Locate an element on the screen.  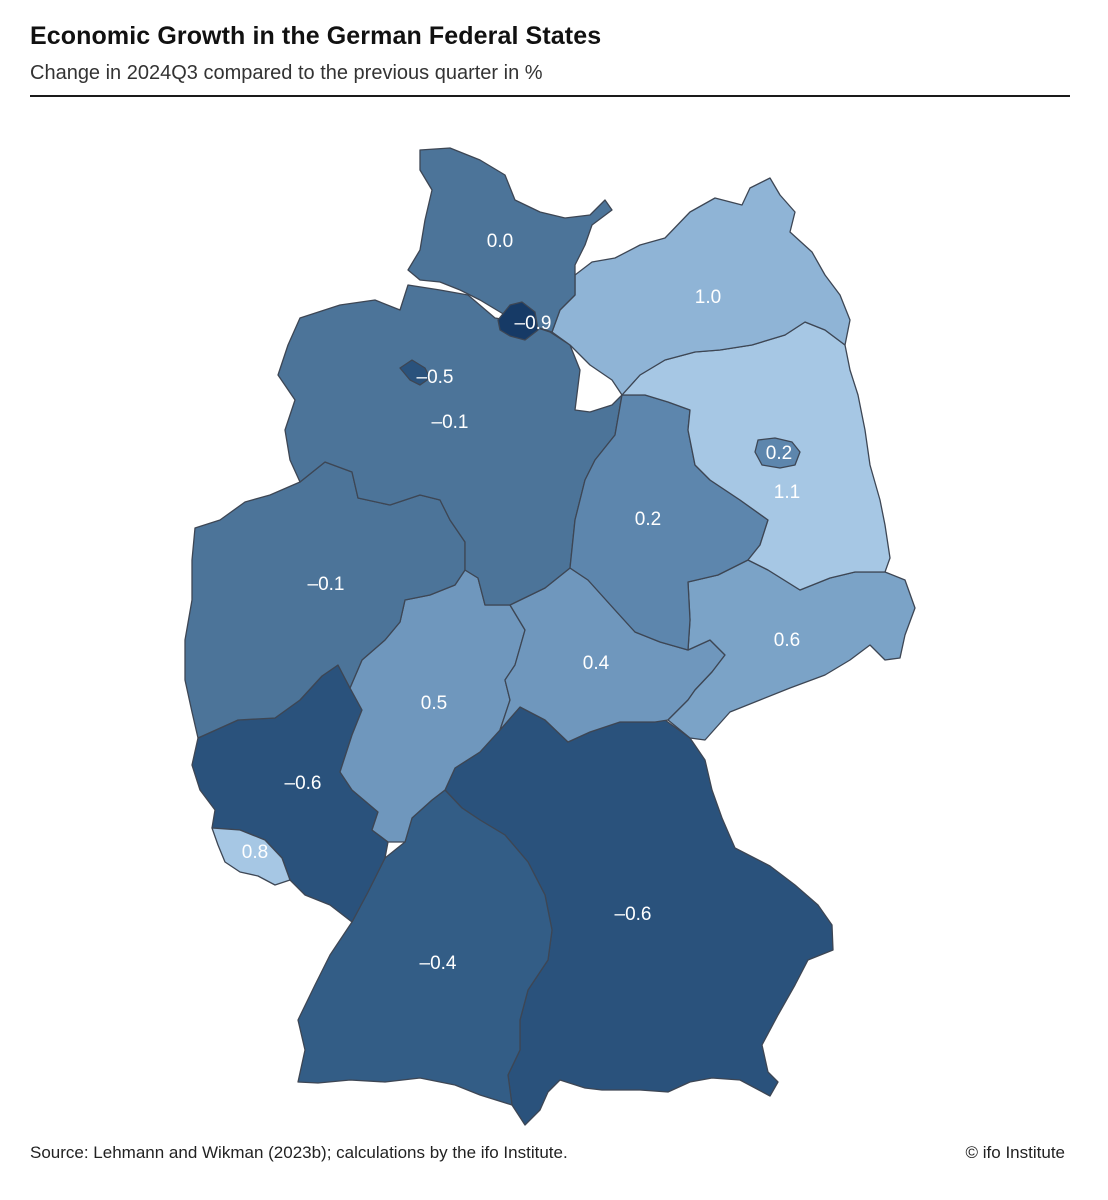
label-rheinland-pfalz: –0.6 is located at coordinates (303, 783).